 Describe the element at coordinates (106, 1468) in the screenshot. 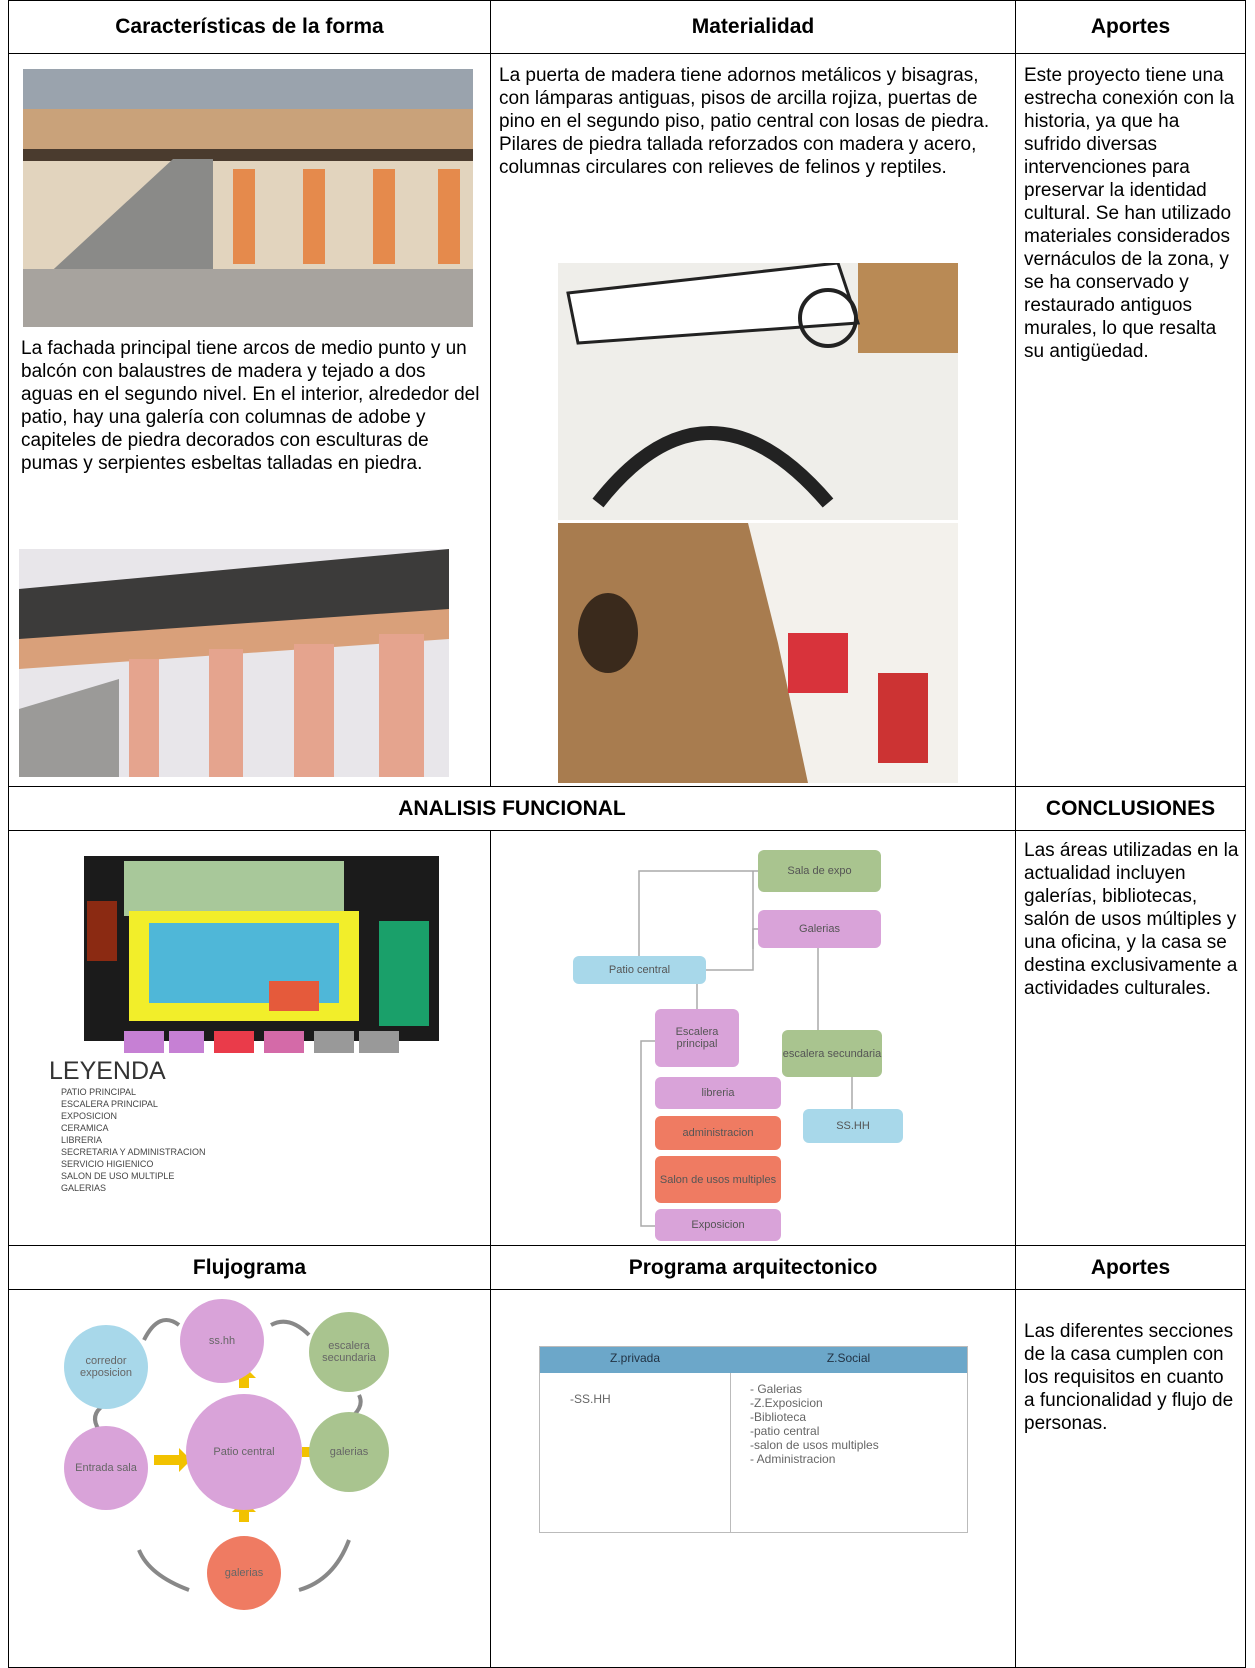

I see `flow-node: Entrada sala` at that location.